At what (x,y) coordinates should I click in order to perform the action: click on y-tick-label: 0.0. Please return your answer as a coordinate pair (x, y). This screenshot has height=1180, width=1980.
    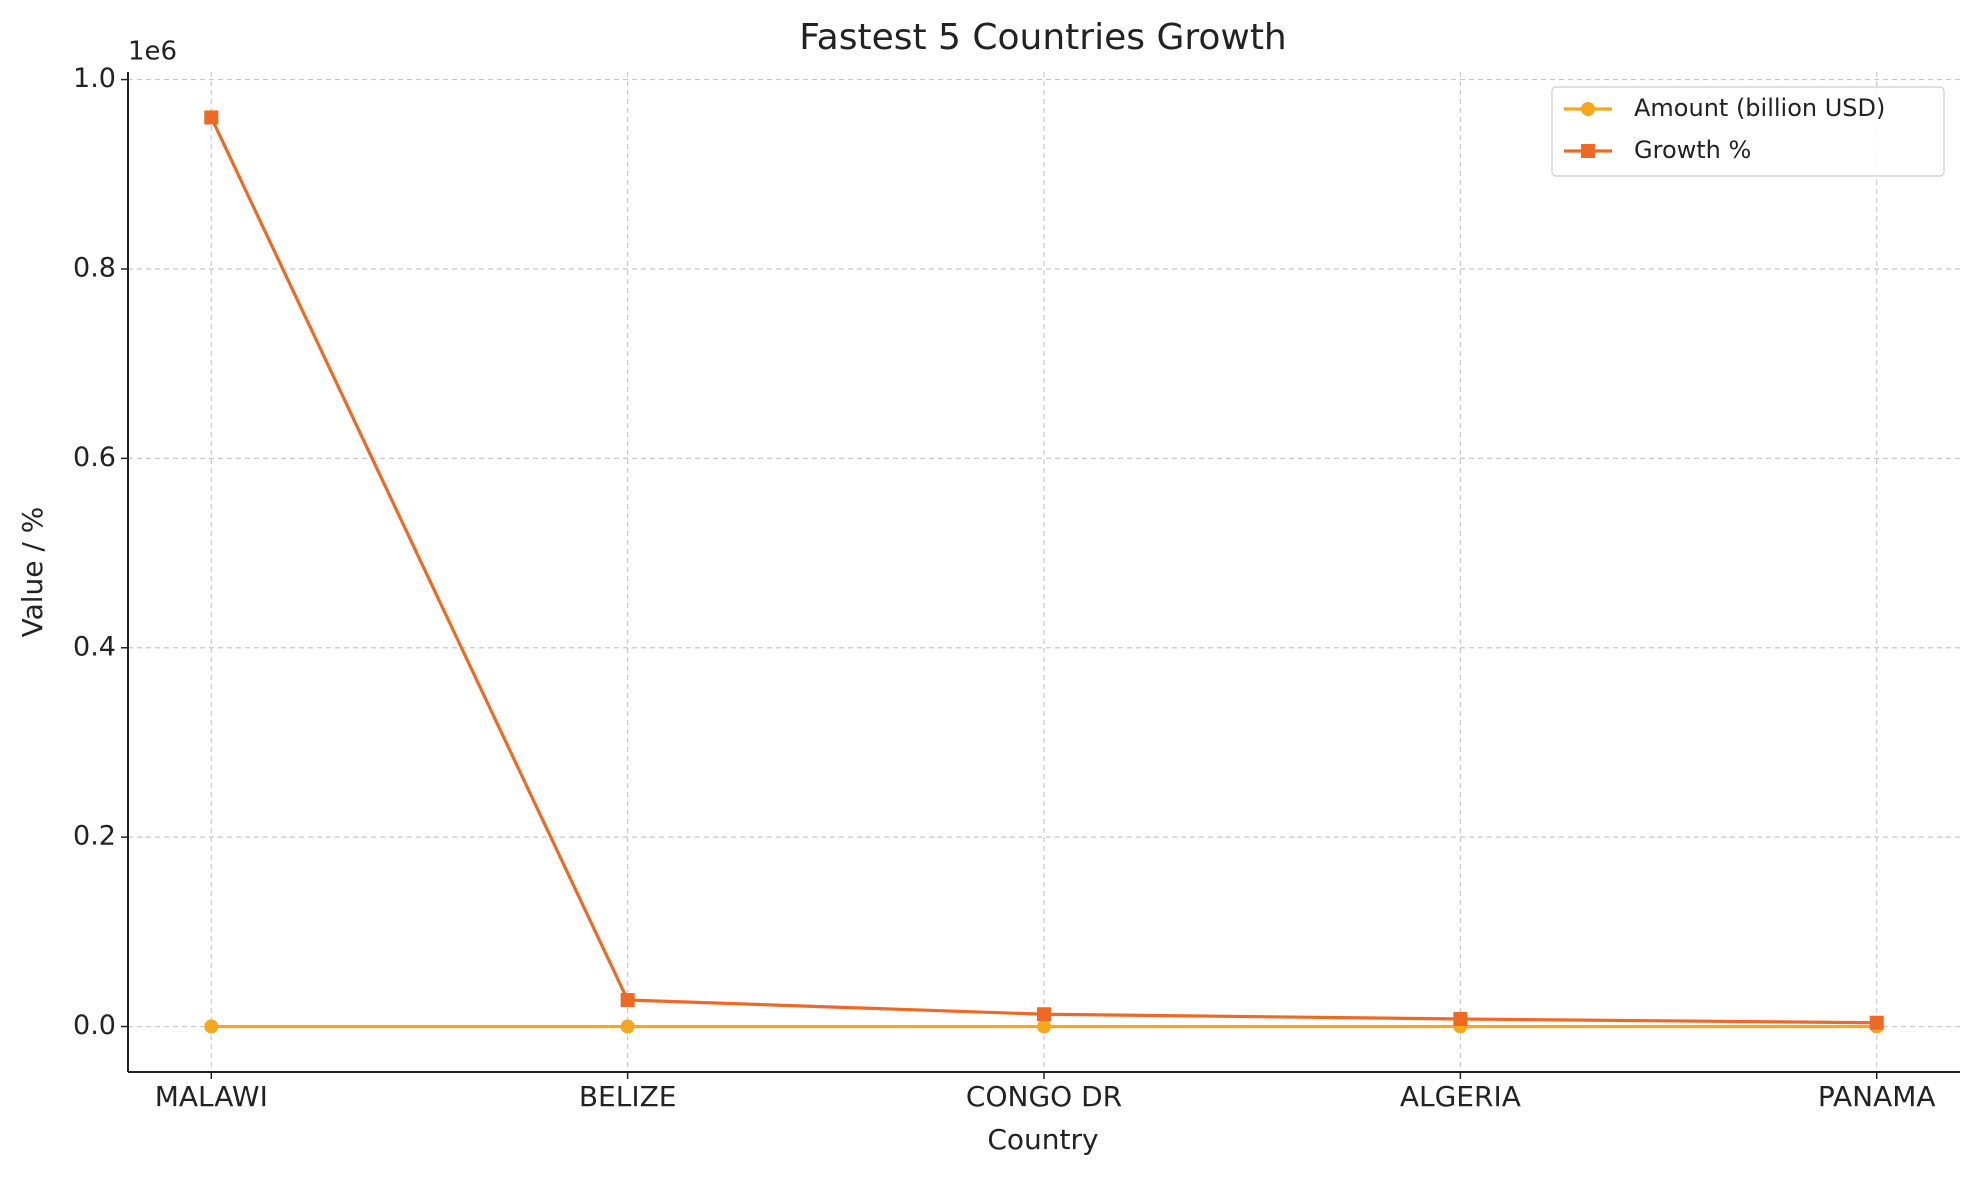
    Looking at the image, I should click on (94, 1025).